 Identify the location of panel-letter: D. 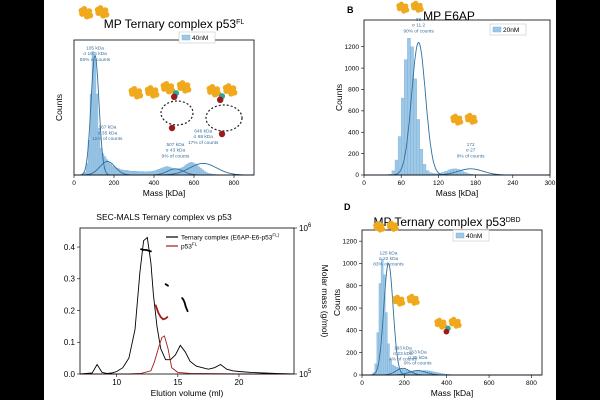
(347, 207).